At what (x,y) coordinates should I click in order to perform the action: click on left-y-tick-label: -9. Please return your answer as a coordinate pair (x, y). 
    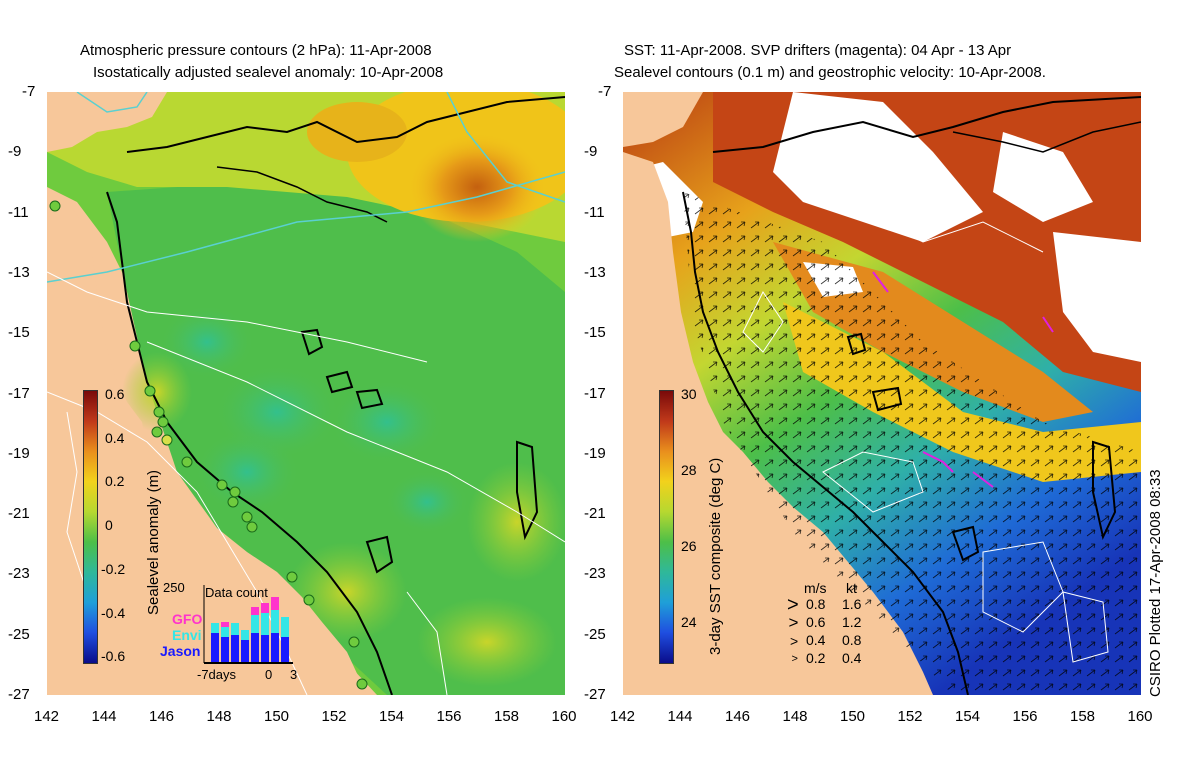
    Looking at the image, I should click on (15, 152).